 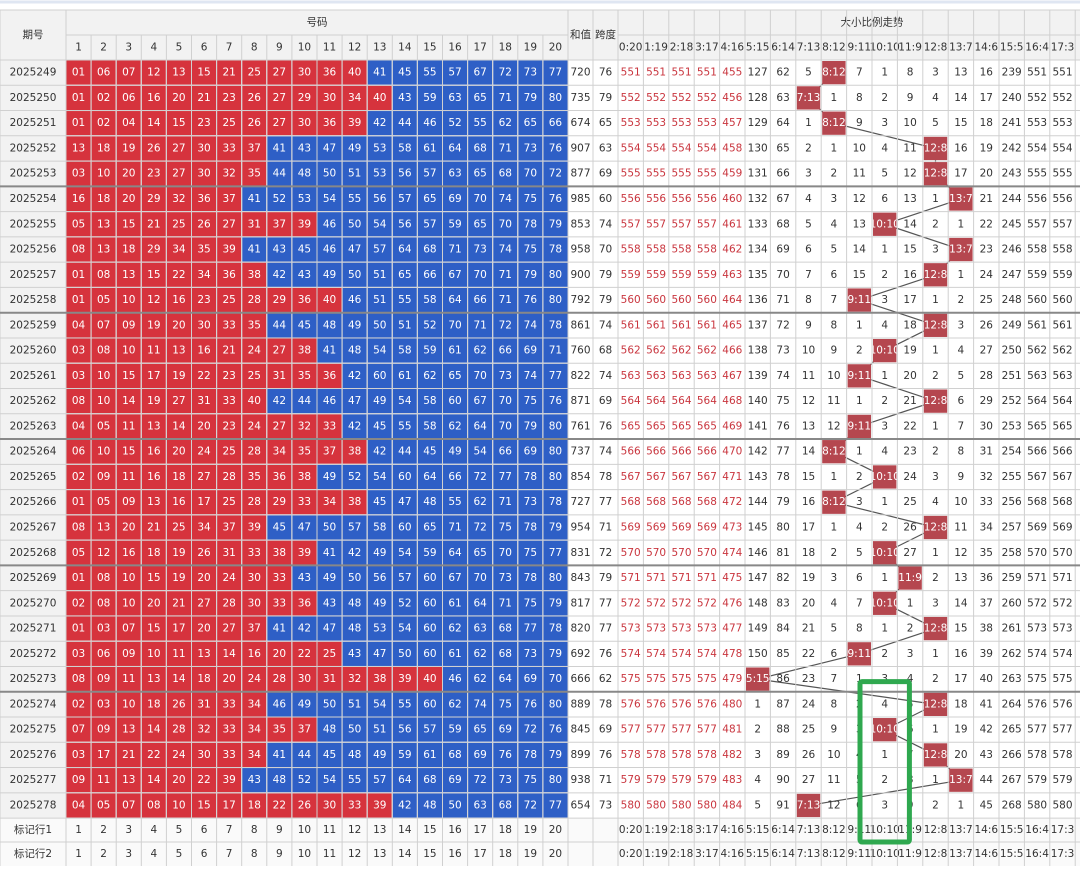 What do you see at coordinates (154, 452) in the screenshot?
I see `number: 16` at bounding box center [154, 452].